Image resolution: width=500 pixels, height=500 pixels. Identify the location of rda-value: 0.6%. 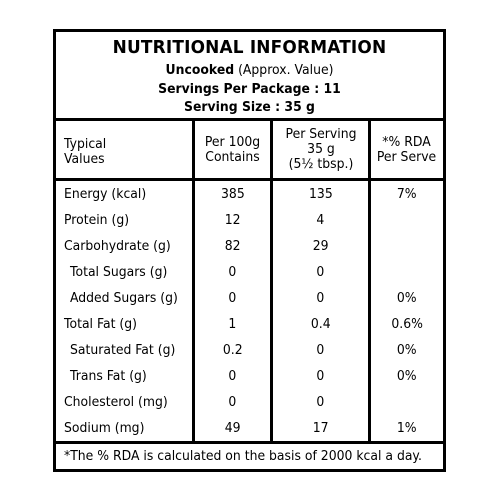
(407, 324).